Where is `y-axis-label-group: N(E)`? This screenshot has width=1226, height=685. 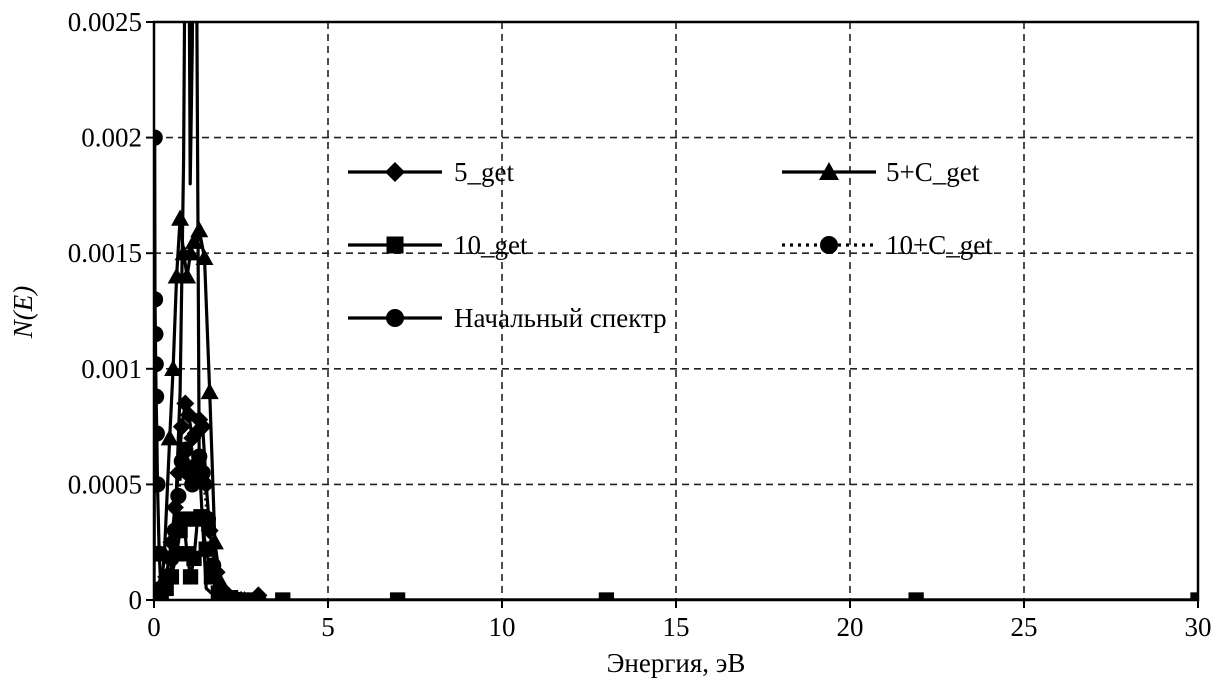 y-axis-label-group: N(E) is located at coordinates (23, 312).